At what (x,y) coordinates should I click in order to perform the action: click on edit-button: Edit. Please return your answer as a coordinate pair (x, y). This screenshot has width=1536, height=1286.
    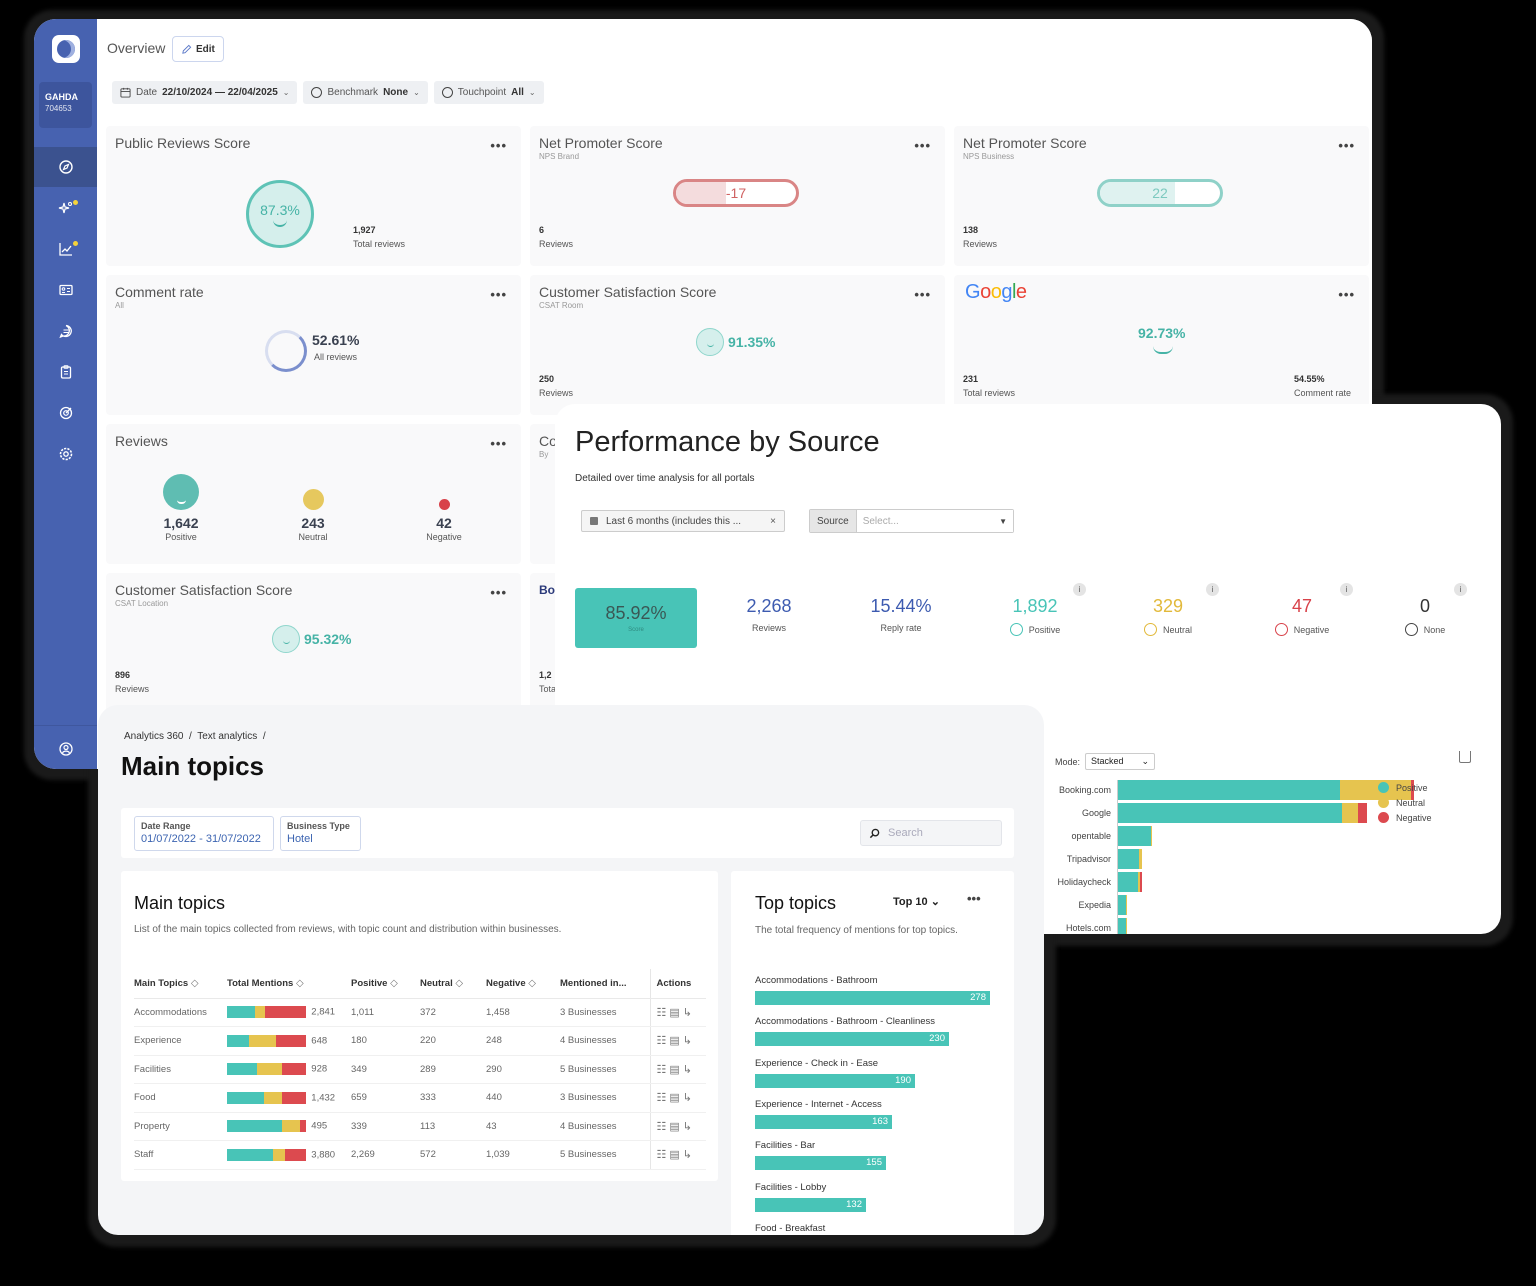
    Looking at the image, I should click on (198, 49).